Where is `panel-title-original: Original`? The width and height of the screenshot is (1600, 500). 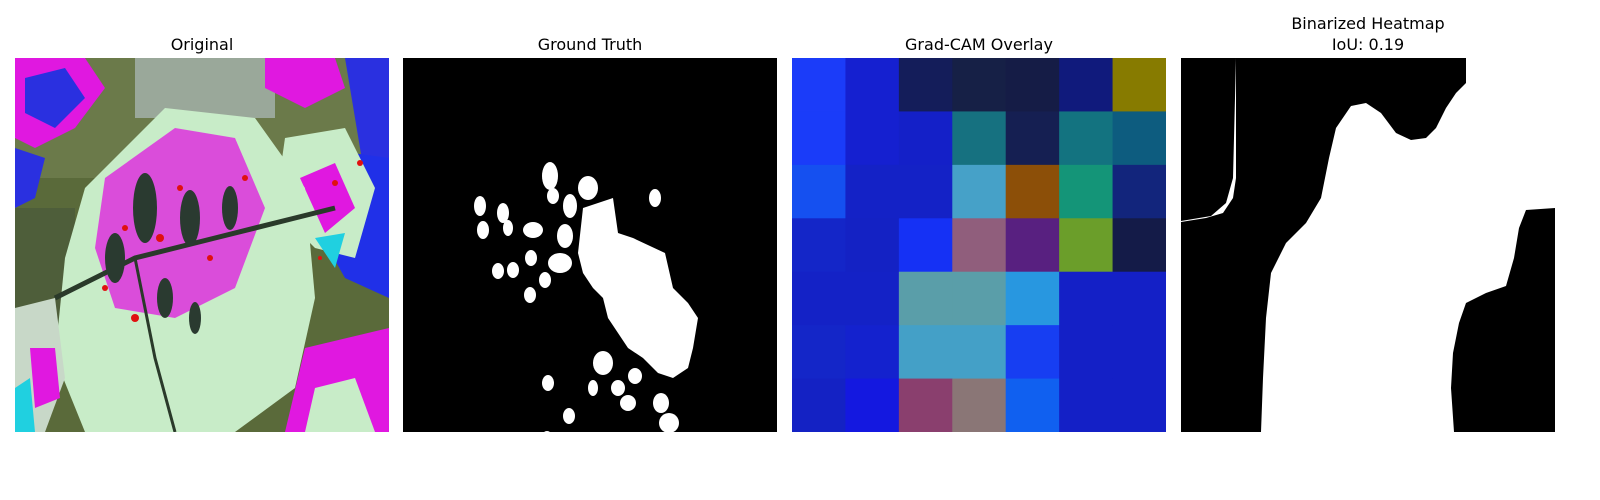 panel-title-original: Original is located at coordinates (202, 44).